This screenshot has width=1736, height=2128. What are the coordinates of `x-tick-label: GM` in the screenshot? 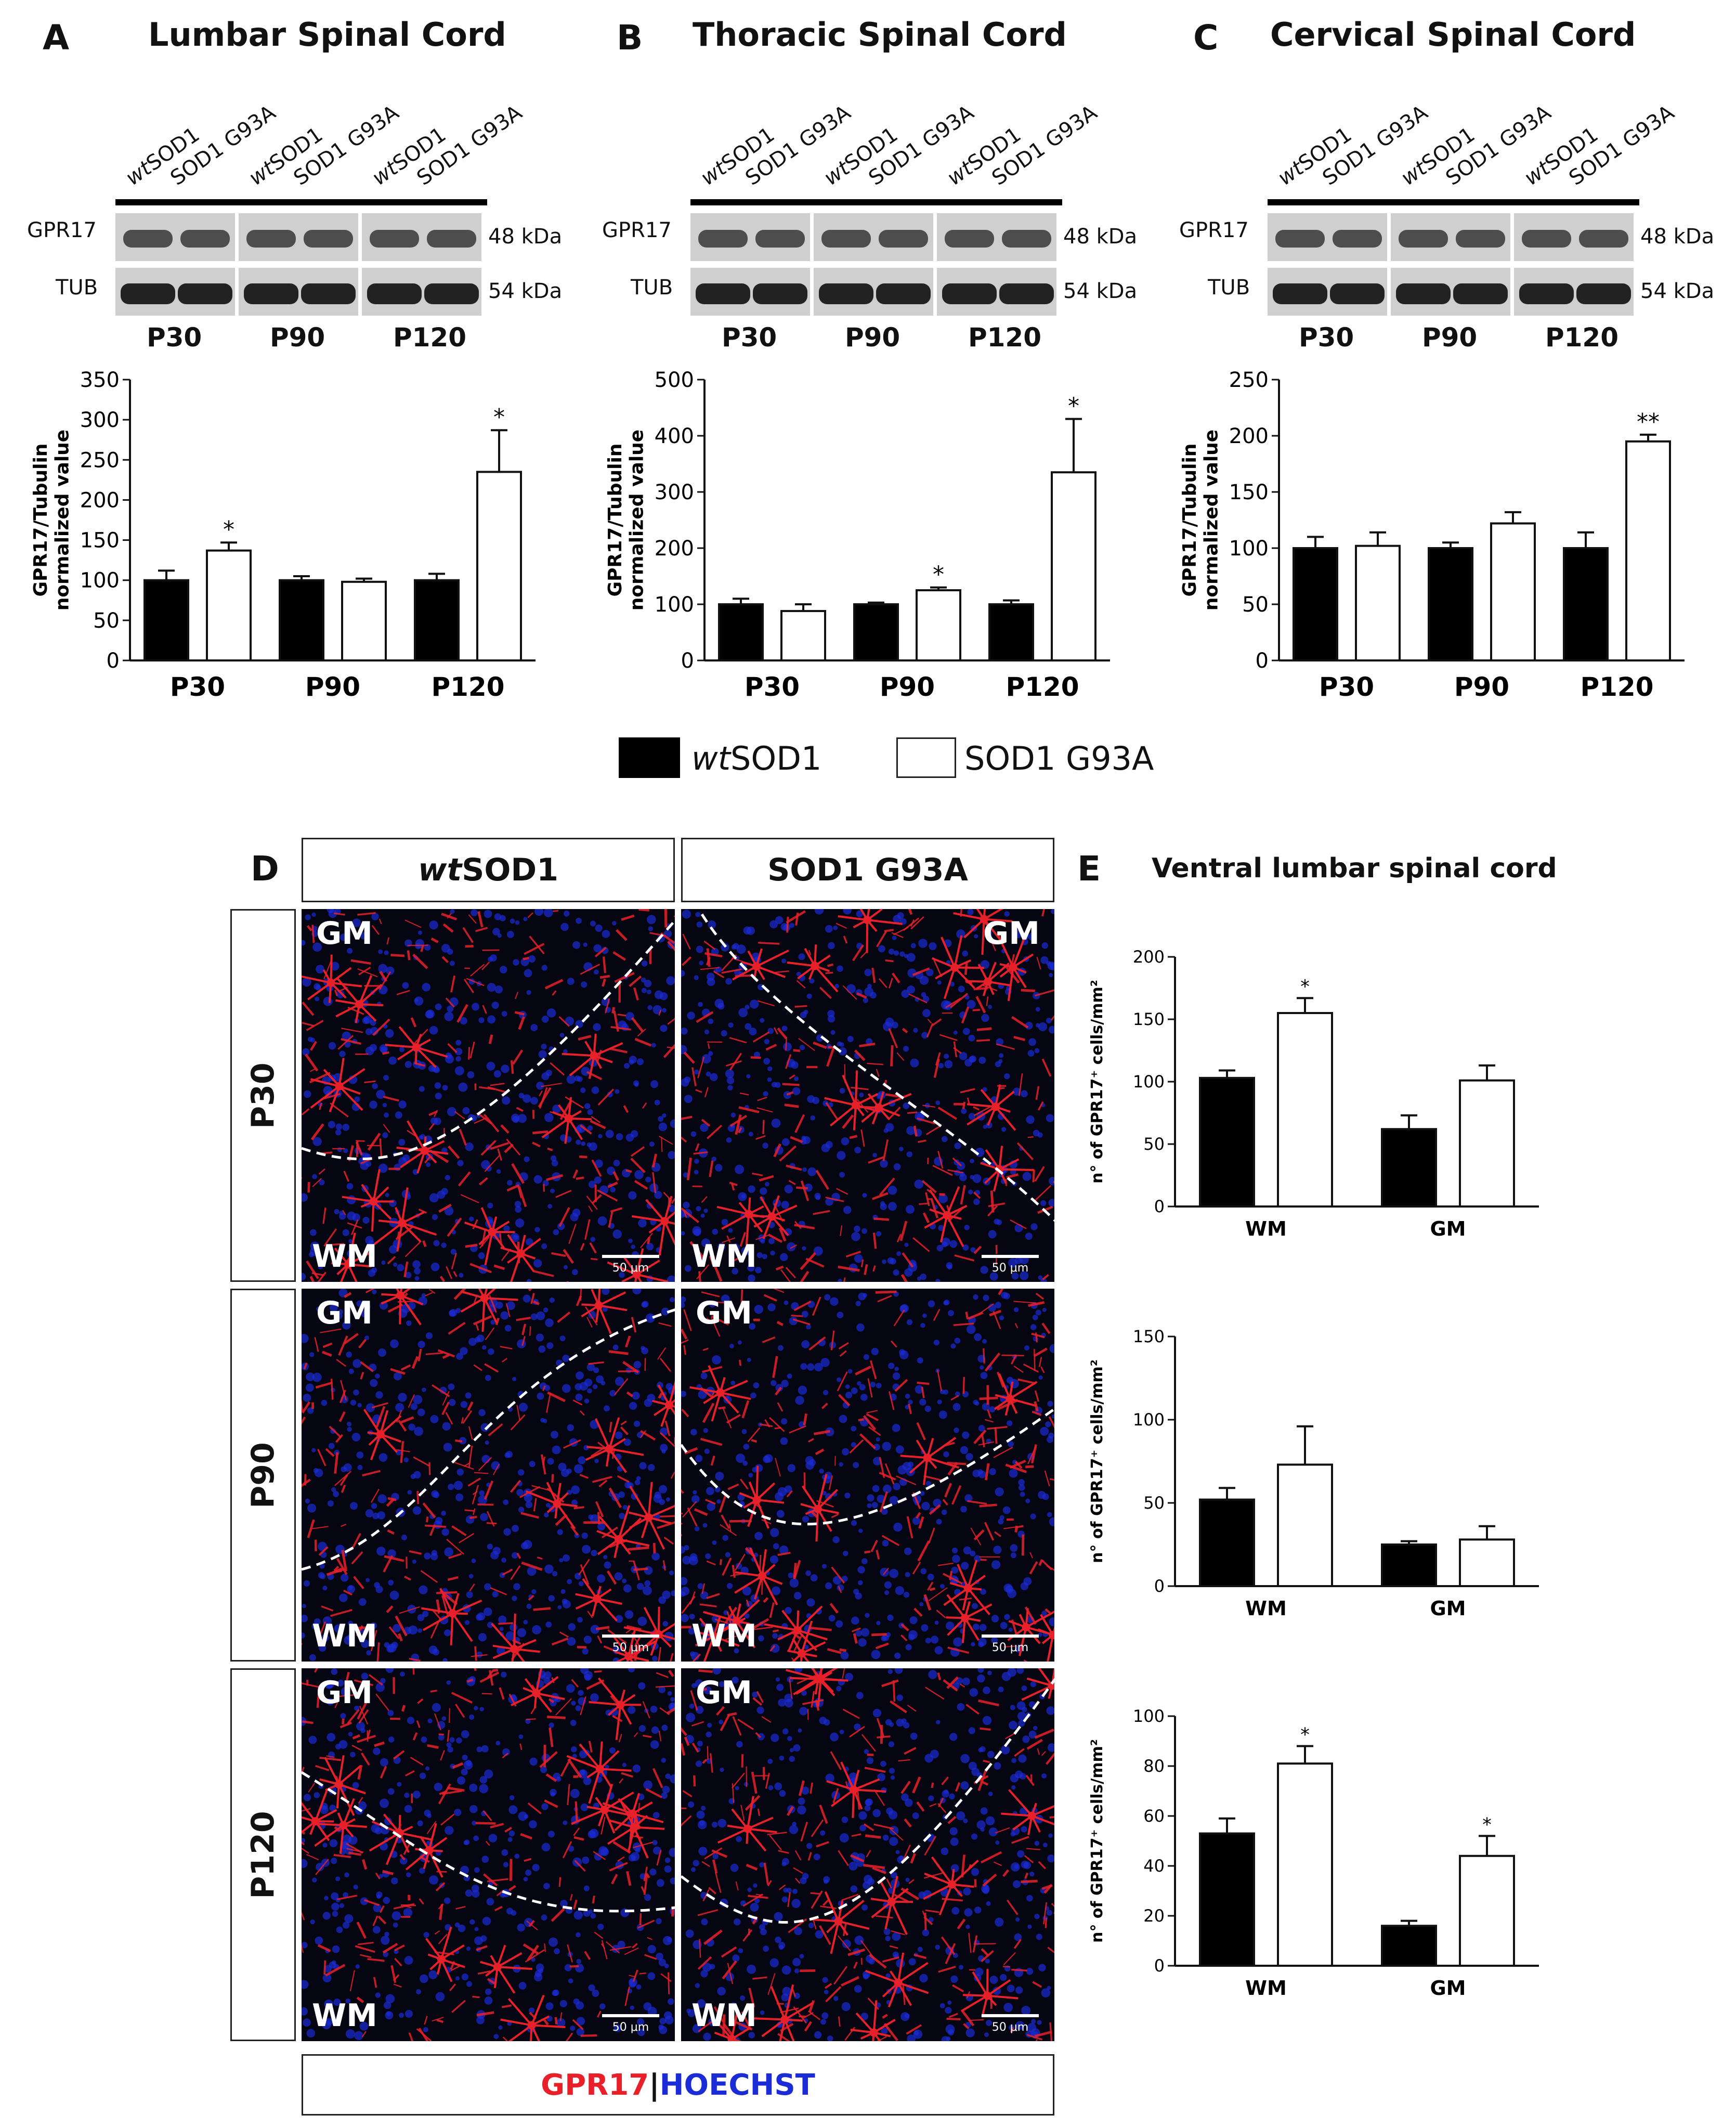 It's located at (1448, 1608).